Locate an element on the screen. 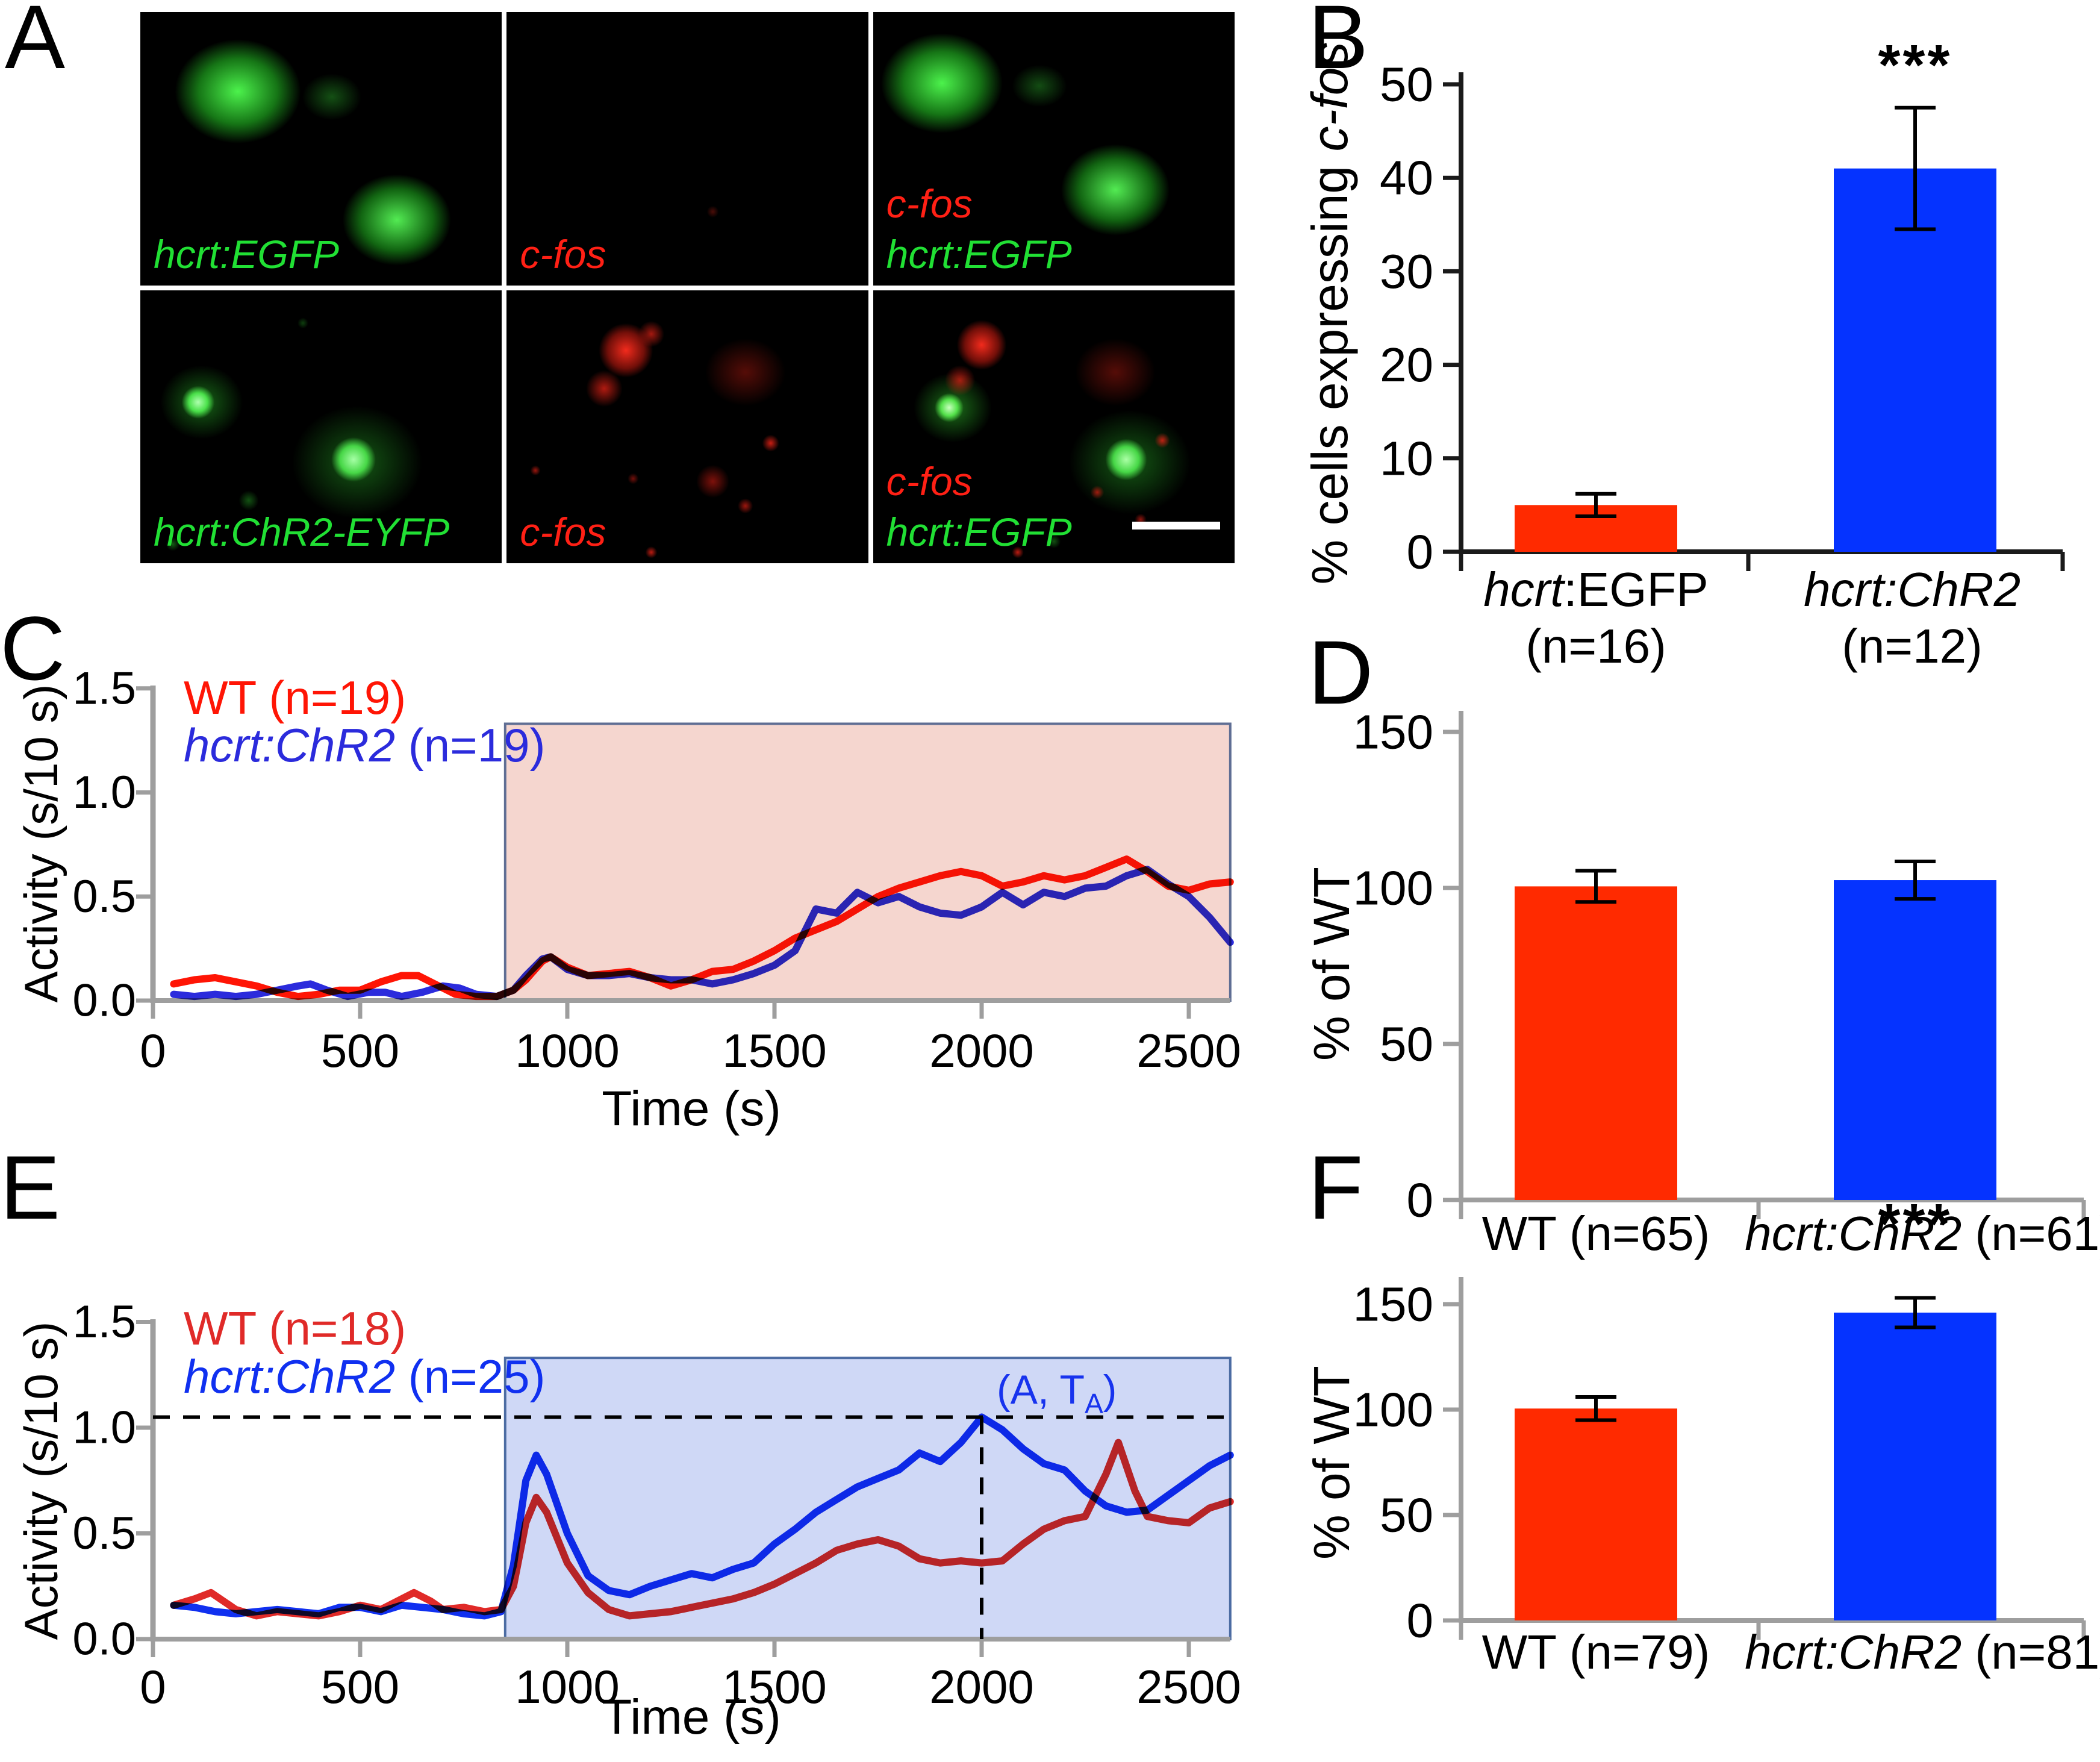 This screenshot has width=2100, height=1762. text-part: (n=19) is located at coordinates (470, 745).